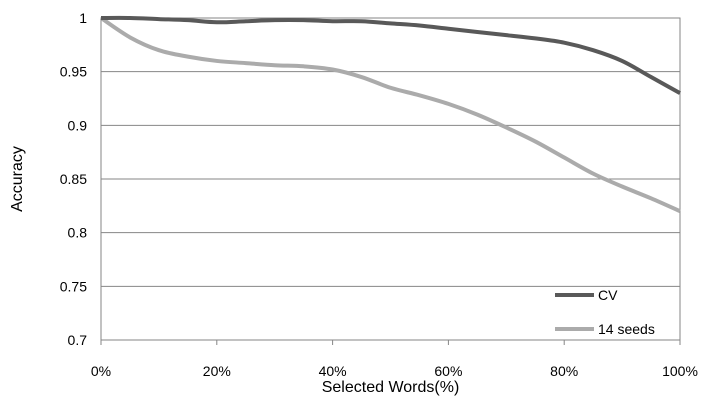 The height and width of the screenshot is (400, 703). What do you see at coordinates (626, 329) in the screenshot?
I see `legend-label-14-seeds: 14 seeds` at bounding box center [626, 329].